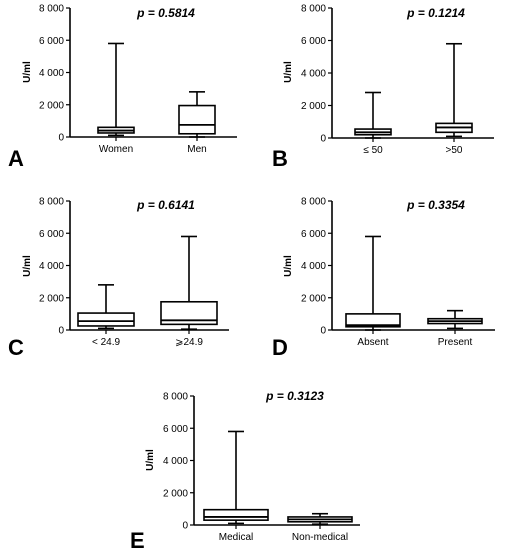 The height and width of the screenshot is (550, 527). What do you see at coordinates (280, 347) in the screenshot?
I see `panel-letter: D` at bounding box center [280, 347].